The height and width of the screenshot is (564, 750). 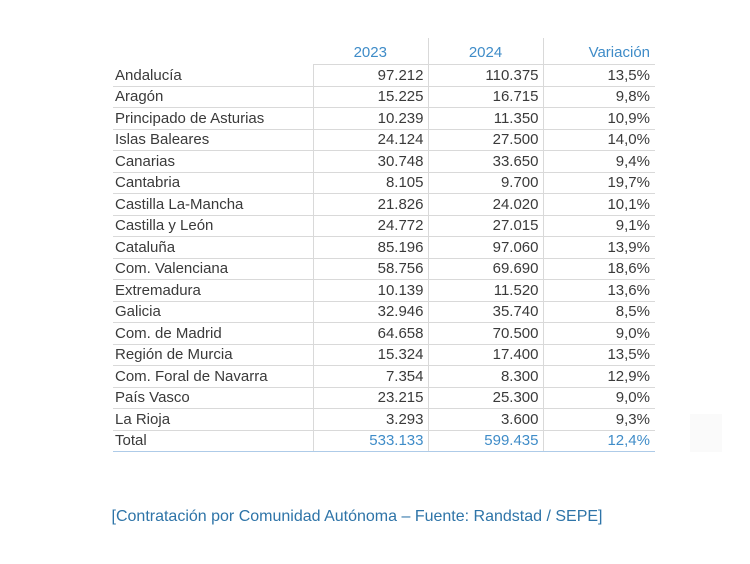 I want to click on table-row: Islas Baleares 24.124 27.500 14,0%, so click(x=384, y=140).